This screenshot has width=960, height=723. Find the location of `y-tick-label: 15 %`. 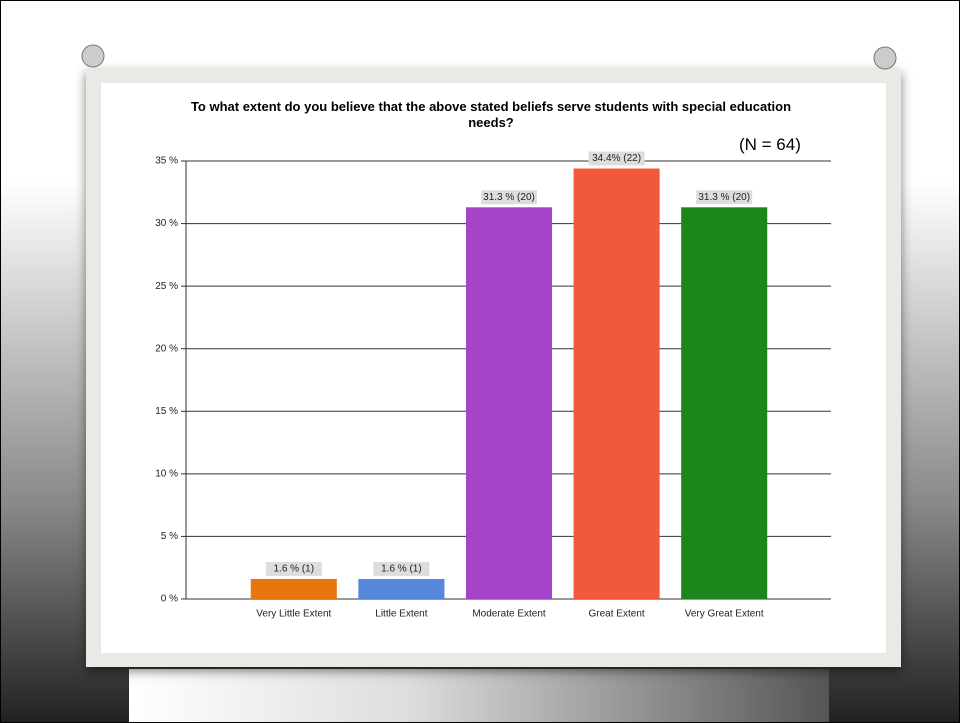

y-tick-label: 15 % is located at coordinates (166, 411).